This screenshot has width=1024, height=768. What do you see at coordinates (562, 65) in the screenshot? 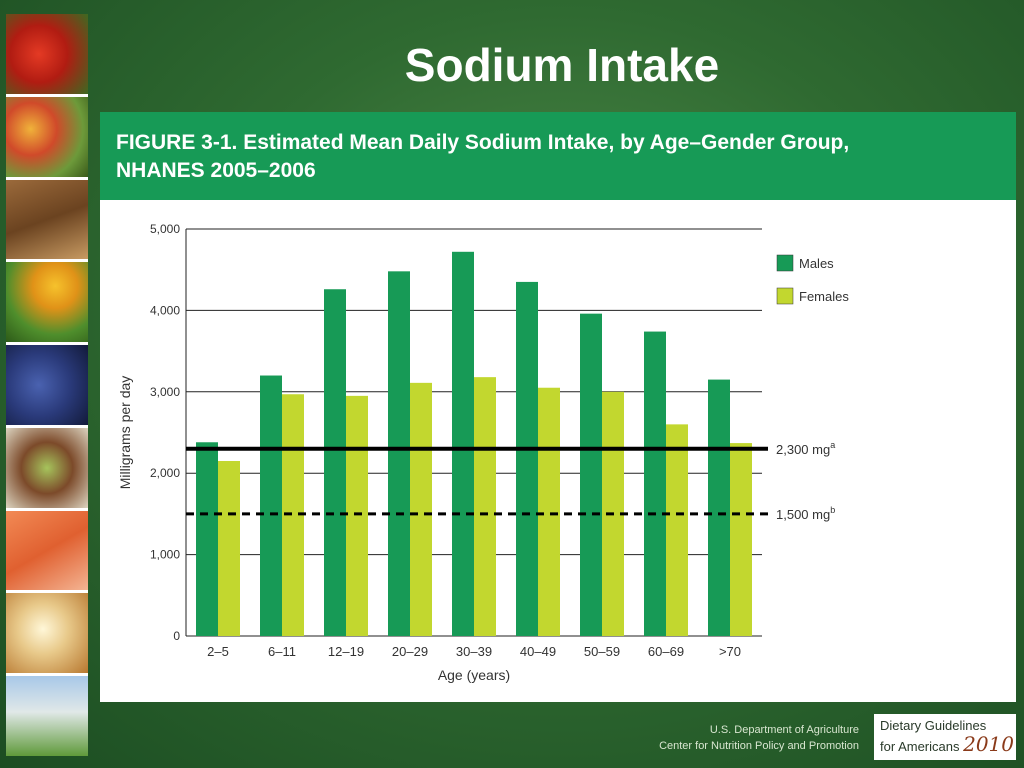
I see `slide-title: Sodium Intake` at bounding box center [562, 65].